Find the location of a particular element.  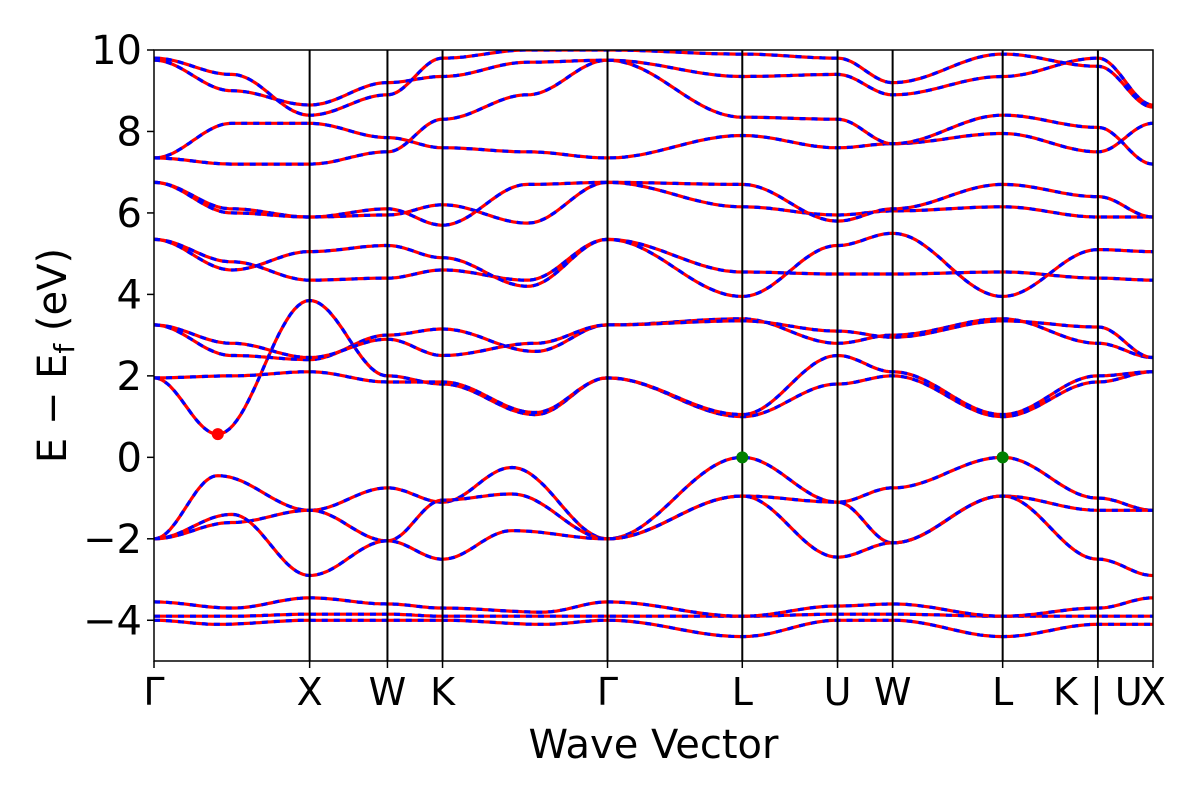

y-tick-label: 2 is located at coordinates (129, 377).